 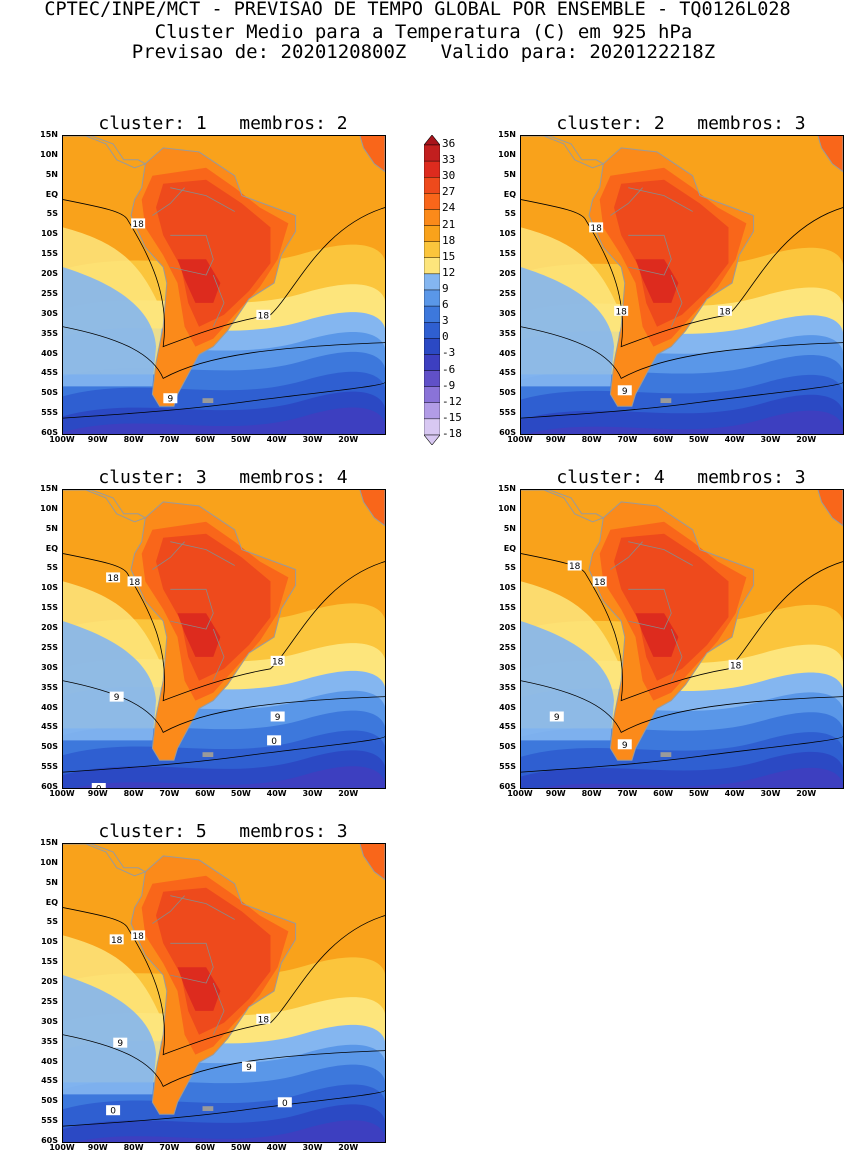 What do you see at coordinates (105, 506) in the screenshot?
I see `central-america-coast` at bounding box center [105, 506].